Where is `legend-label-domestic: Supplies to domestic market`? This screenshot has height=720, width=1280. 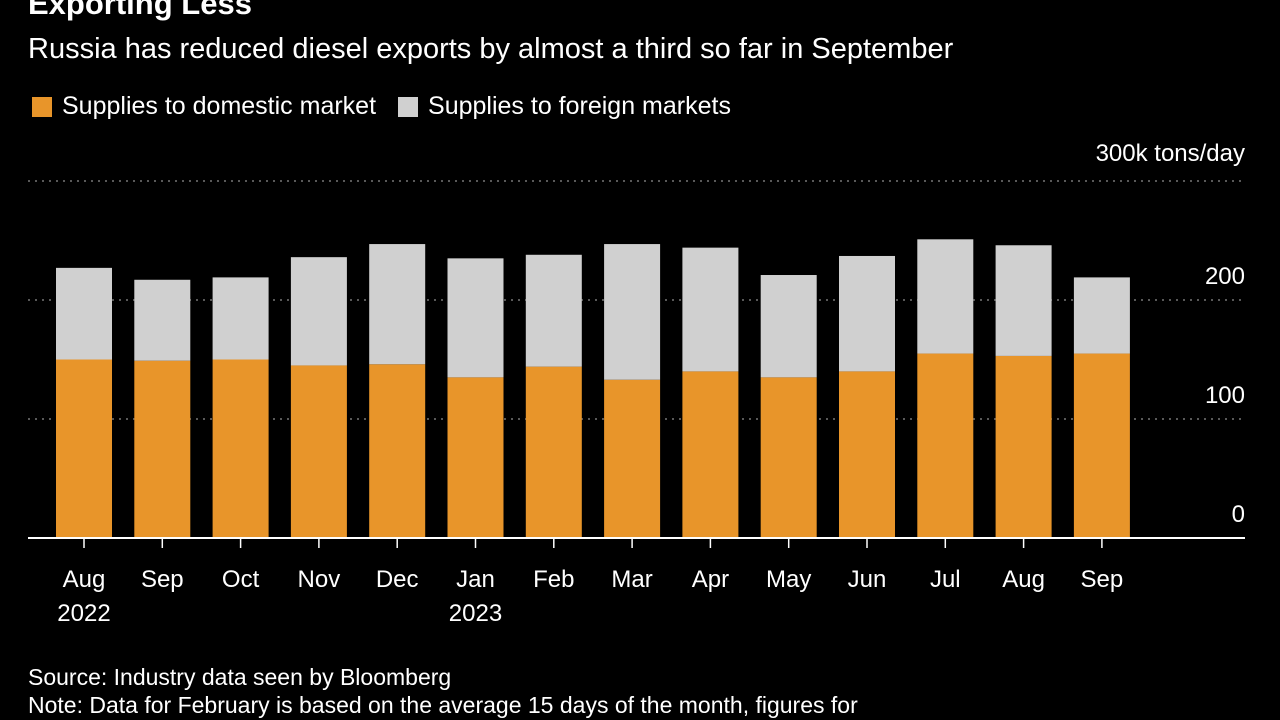
legend-label-domestic: Supplies to domestic market is located at coordinates (219, 106).